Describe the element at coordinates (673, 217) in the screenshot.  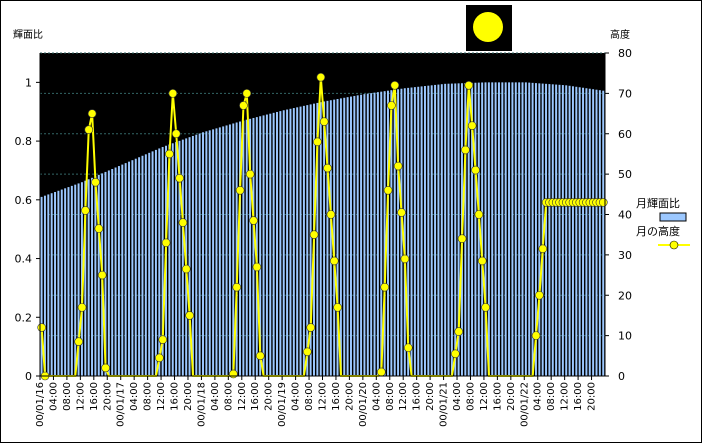
I see `legend-swatch-illumination` at that location.